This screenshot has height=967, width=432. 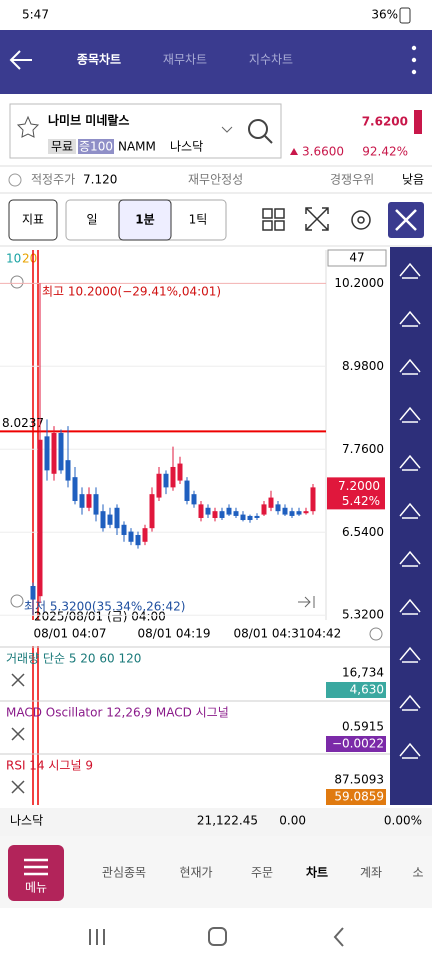 I want to click on side-toolbar, so click(x=411, y=526).